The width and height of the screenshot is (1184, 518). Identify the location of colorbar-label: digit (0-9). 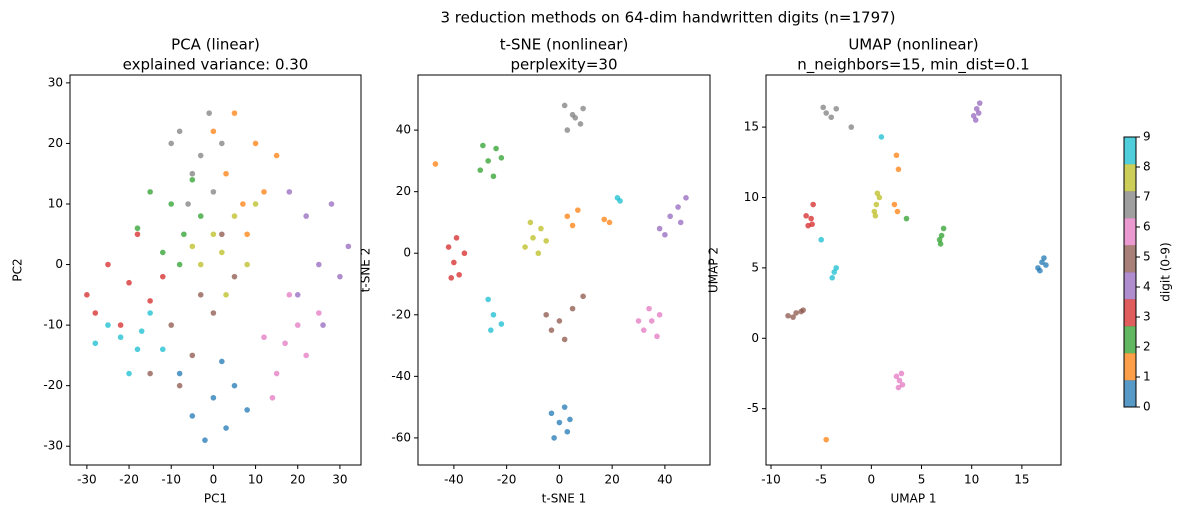
(1166, 271).